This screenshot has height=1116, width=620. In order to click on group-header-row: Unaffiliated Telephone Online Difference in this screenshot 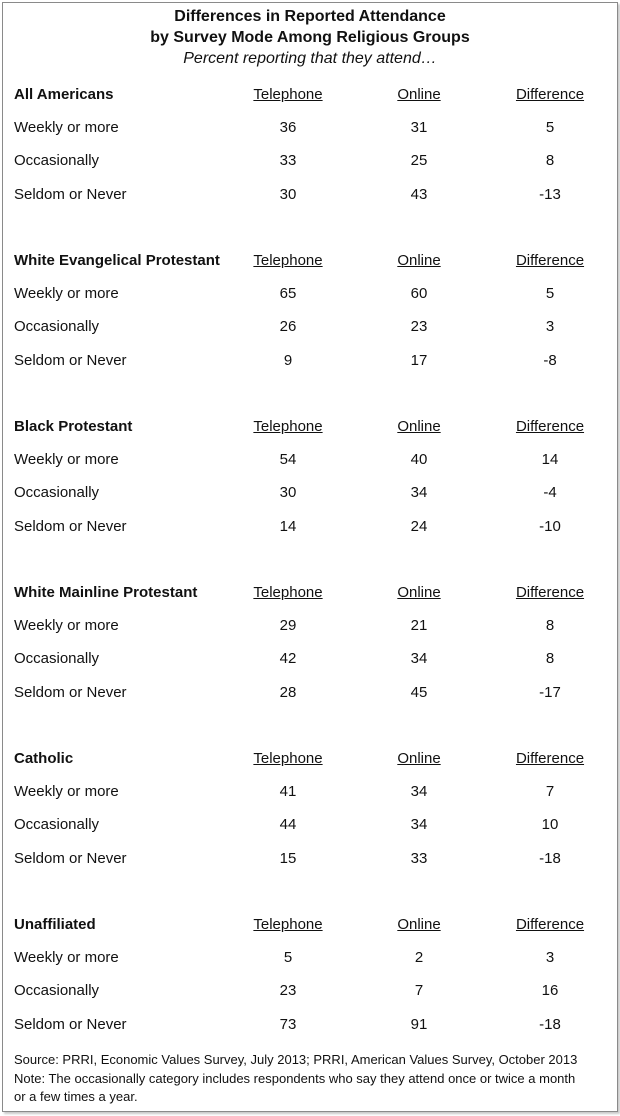, I will do `click(310, 925)`.